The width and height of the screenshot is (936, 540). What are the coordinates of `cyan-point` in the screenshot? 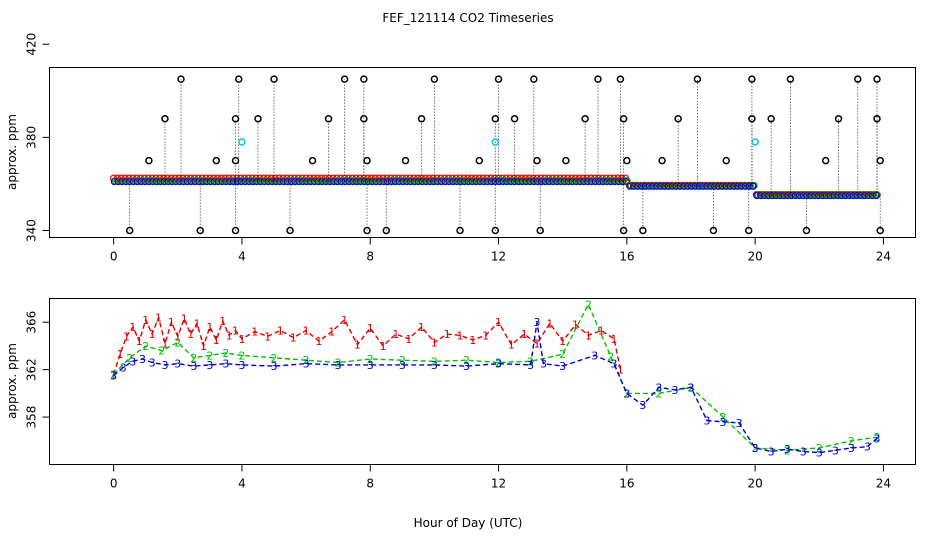 It's located at (242, 142).